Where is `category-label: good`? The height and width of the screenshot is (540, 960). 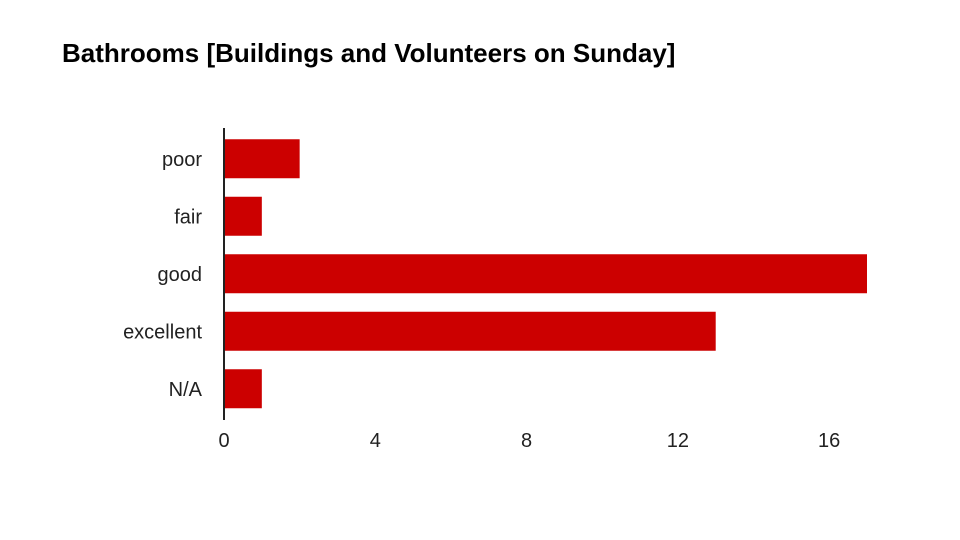
category-label: good is located at coordinates (180, 275).